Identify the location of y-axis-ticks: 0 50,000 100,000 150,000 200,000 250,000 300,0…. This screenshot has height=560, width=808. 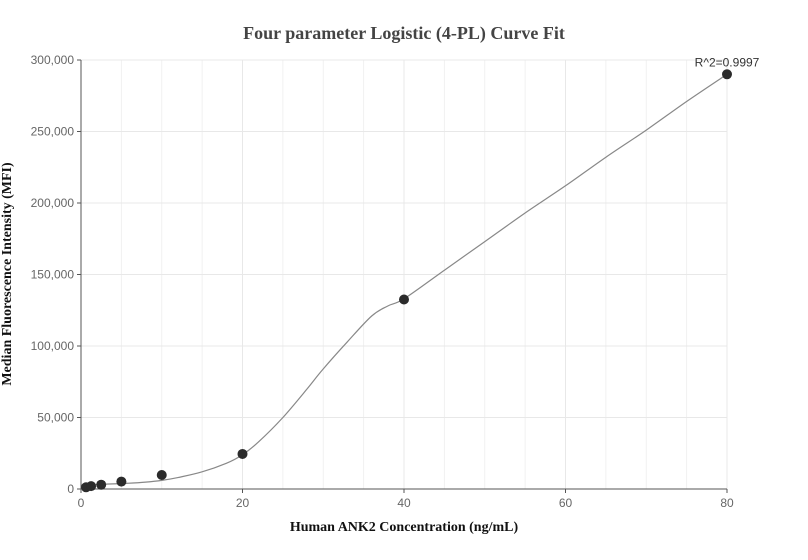
(56, 274).